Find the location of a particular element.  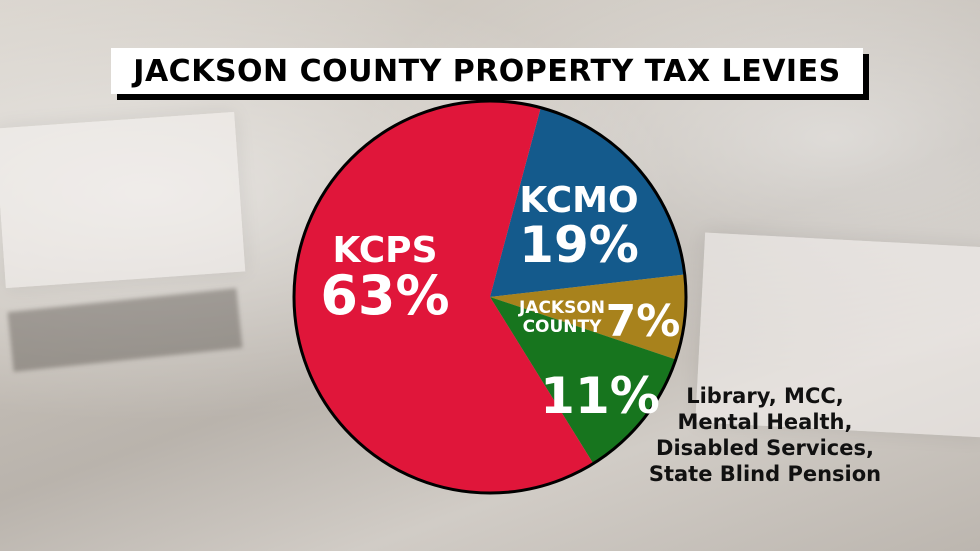

slice-label-kcps: KCPS is located at coordinates (384, 250).